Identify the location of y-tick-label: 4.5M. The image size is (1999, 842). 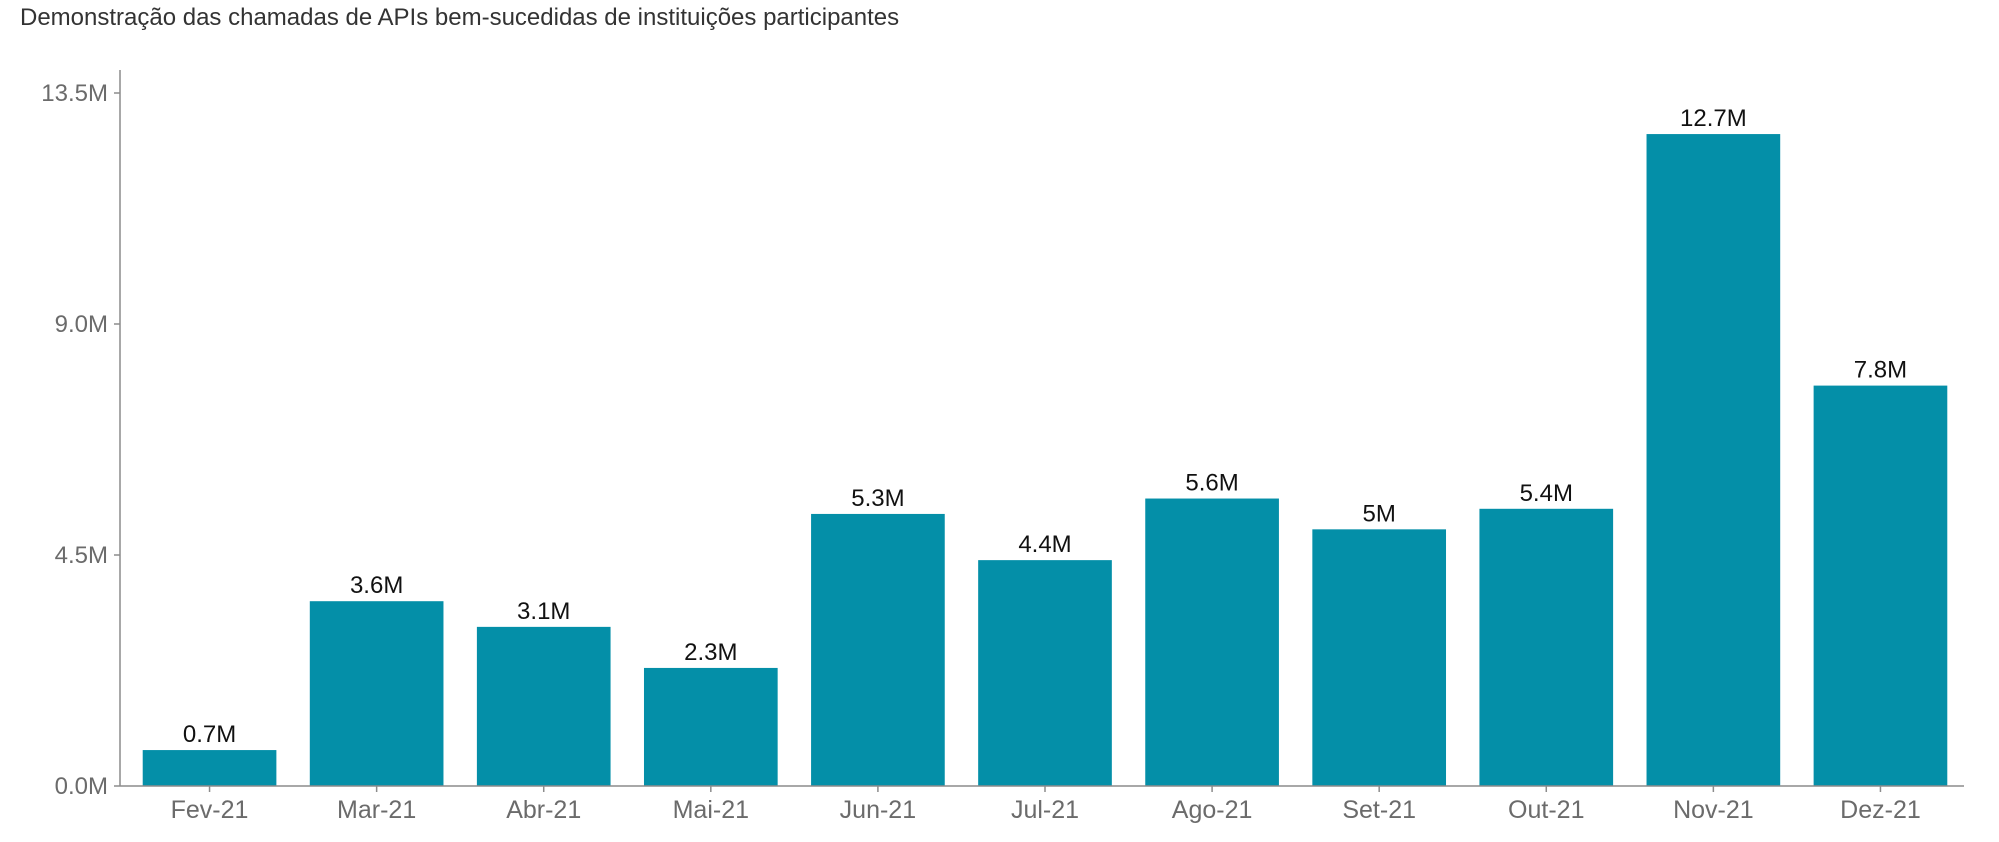
(81, 555).